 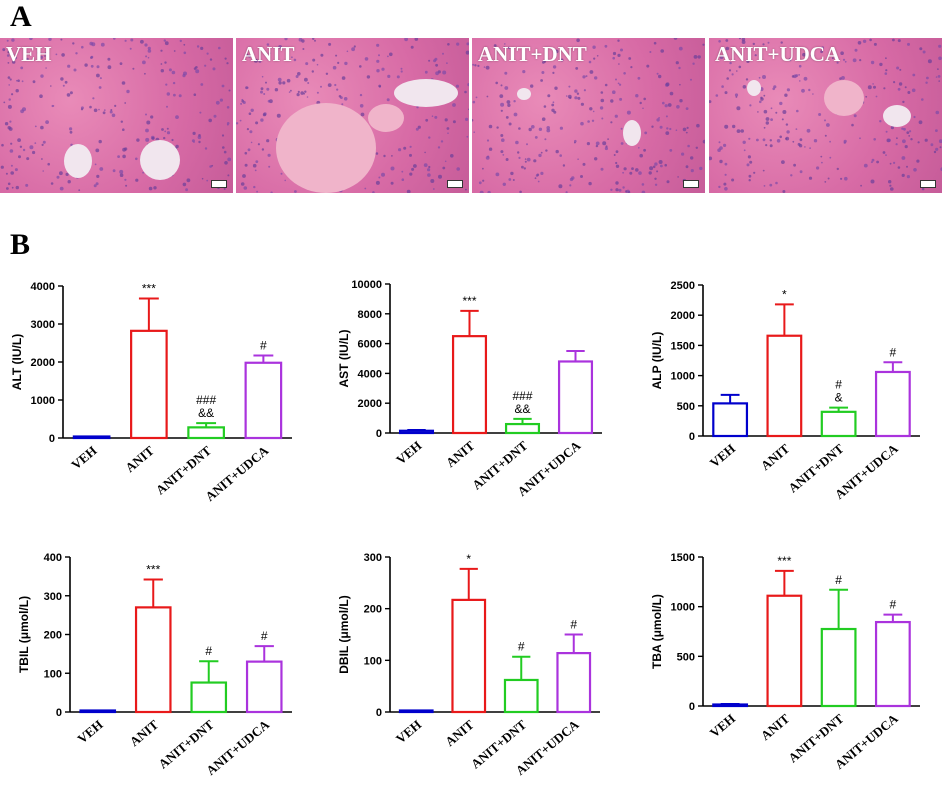 What do you see at coordinates (53, 558) in the screenshot?
I see `y-tick-label: 400` at bounding box center [53, 558].